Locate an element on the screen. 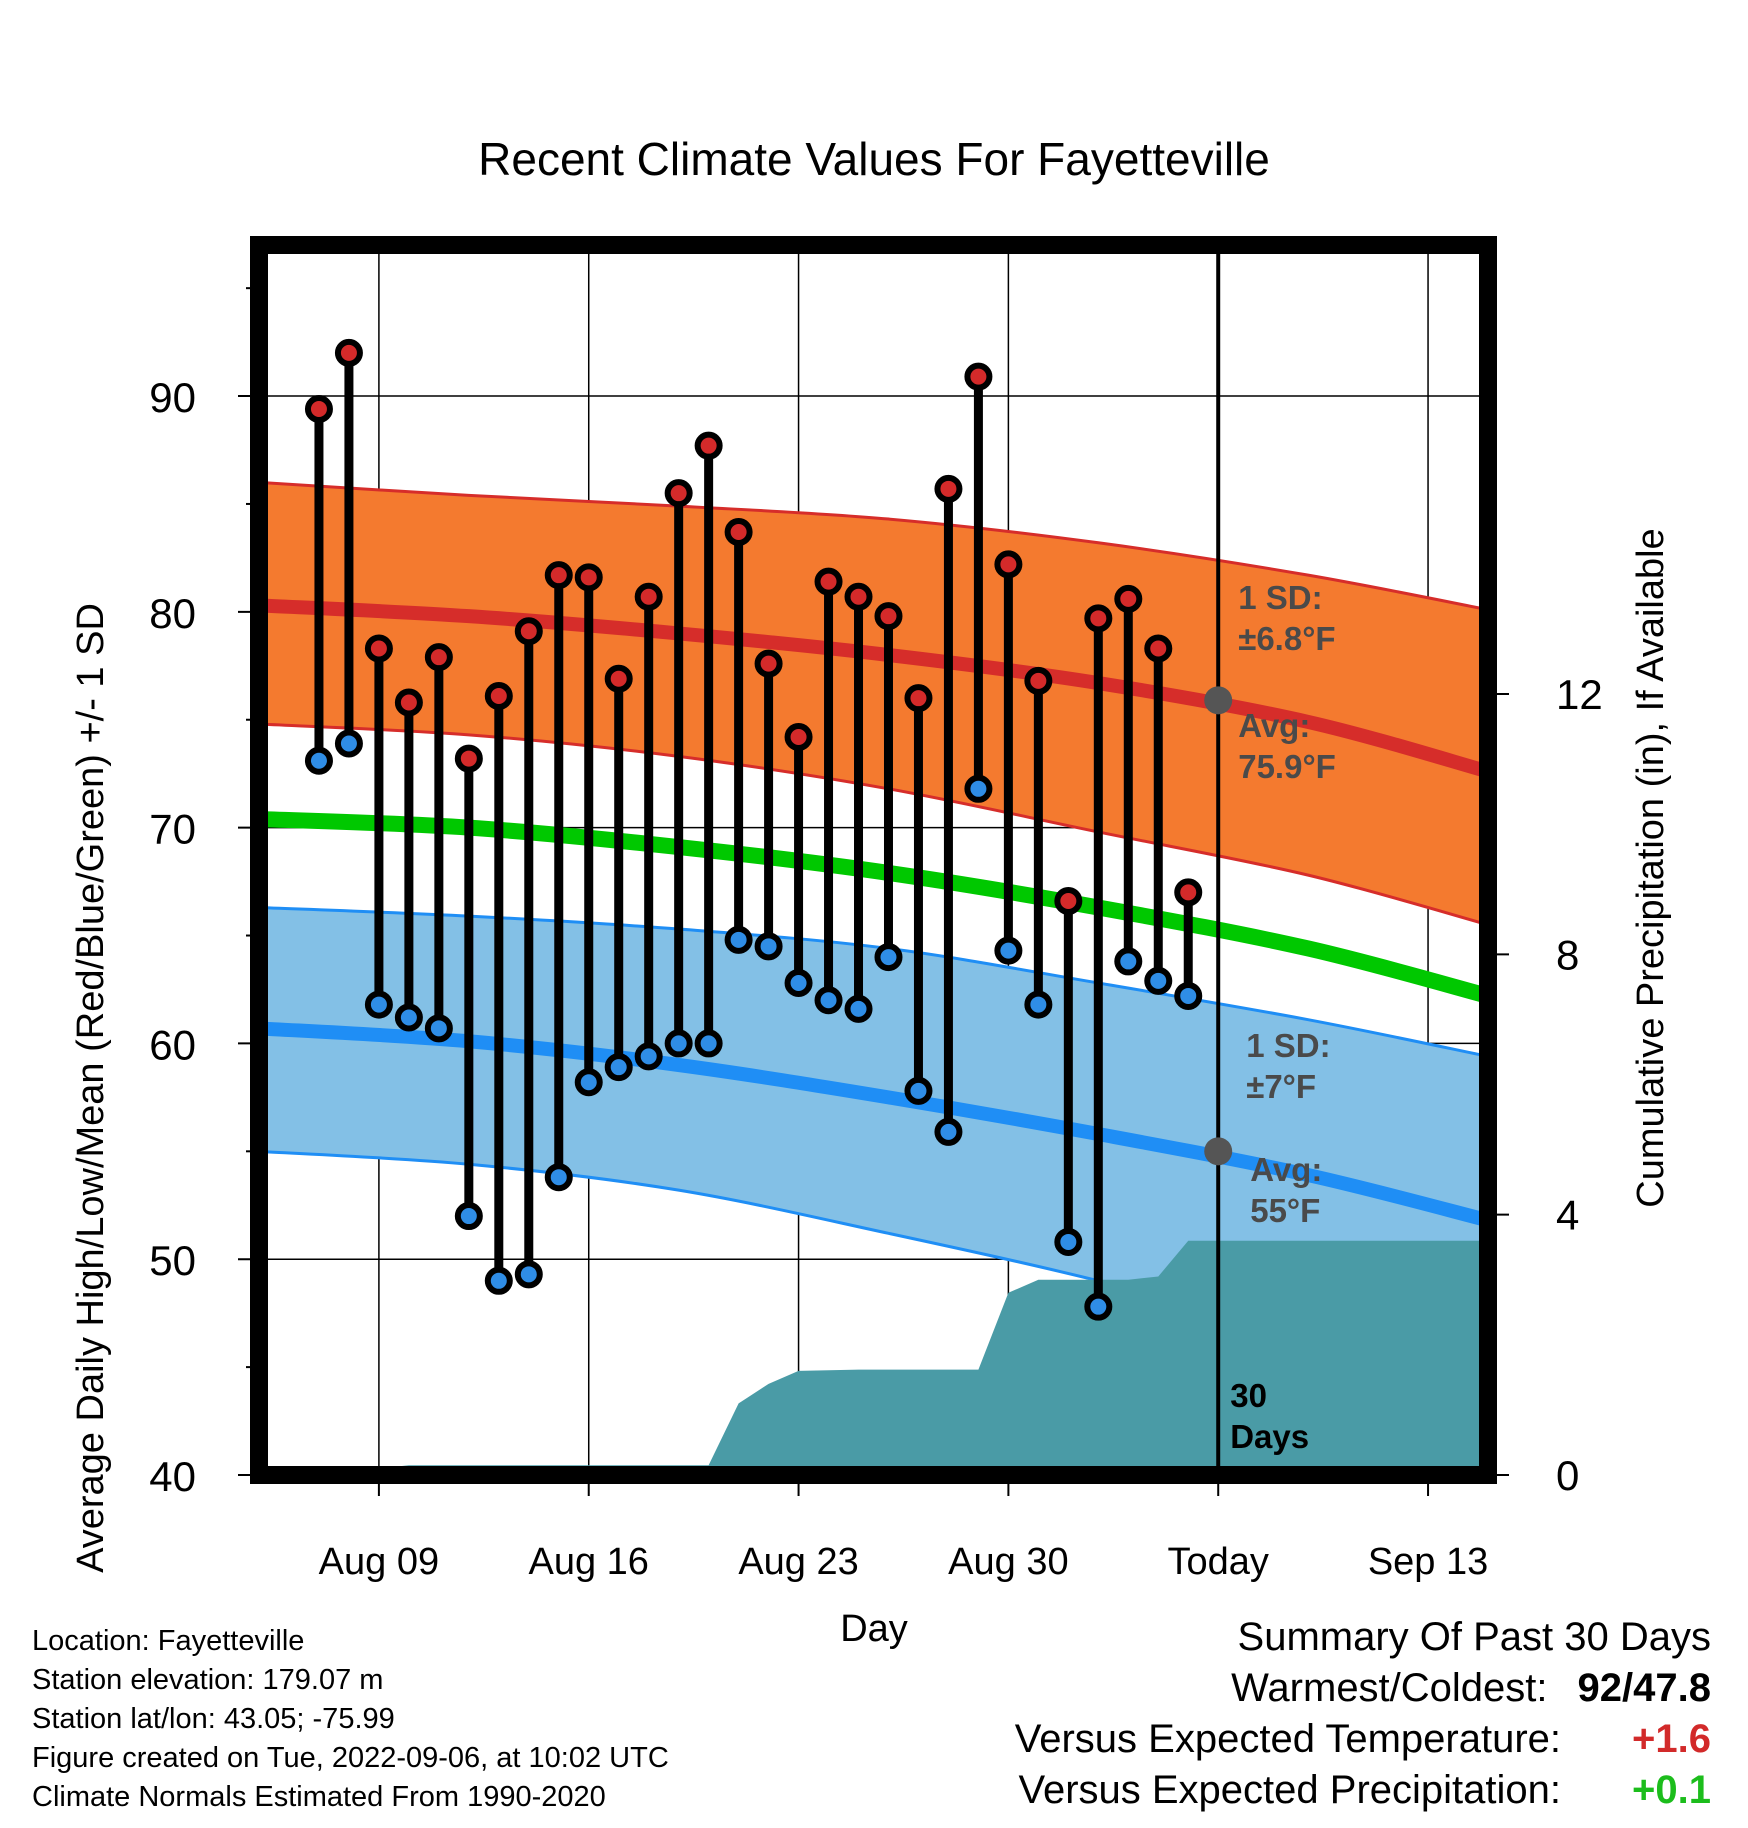  low-avg-annotation: Avg: 55°F is located at coordinates (1286, 1190).